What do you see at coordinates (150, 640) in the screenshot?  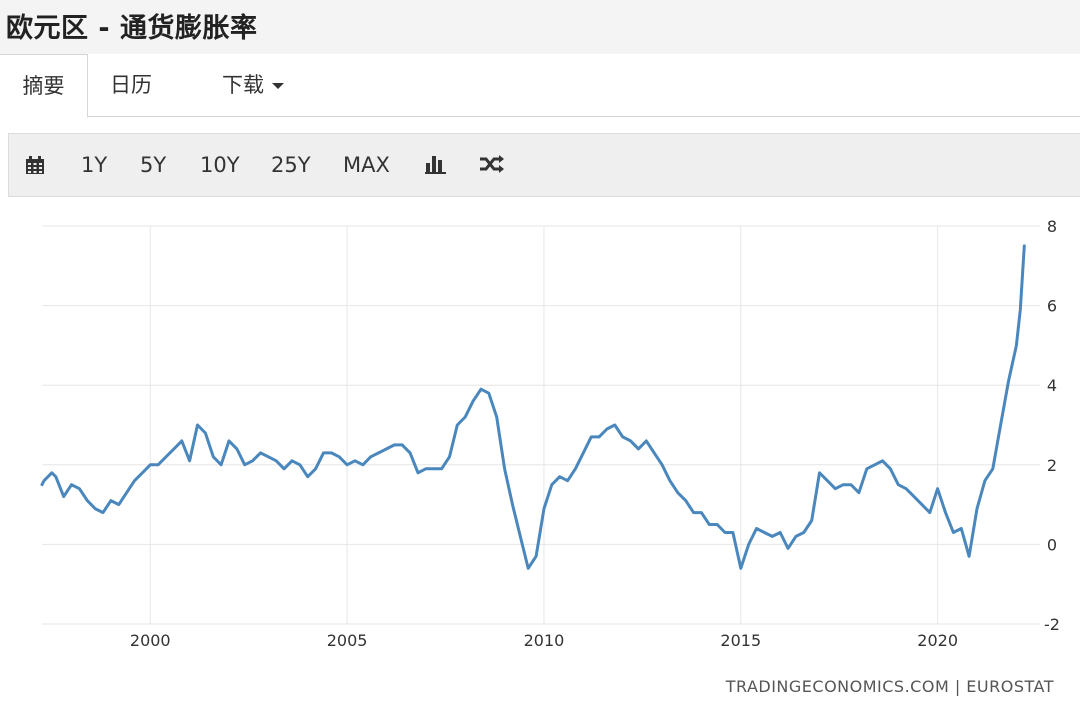 I see `x-tick-label: 2000` at bounding box center [150, 640].